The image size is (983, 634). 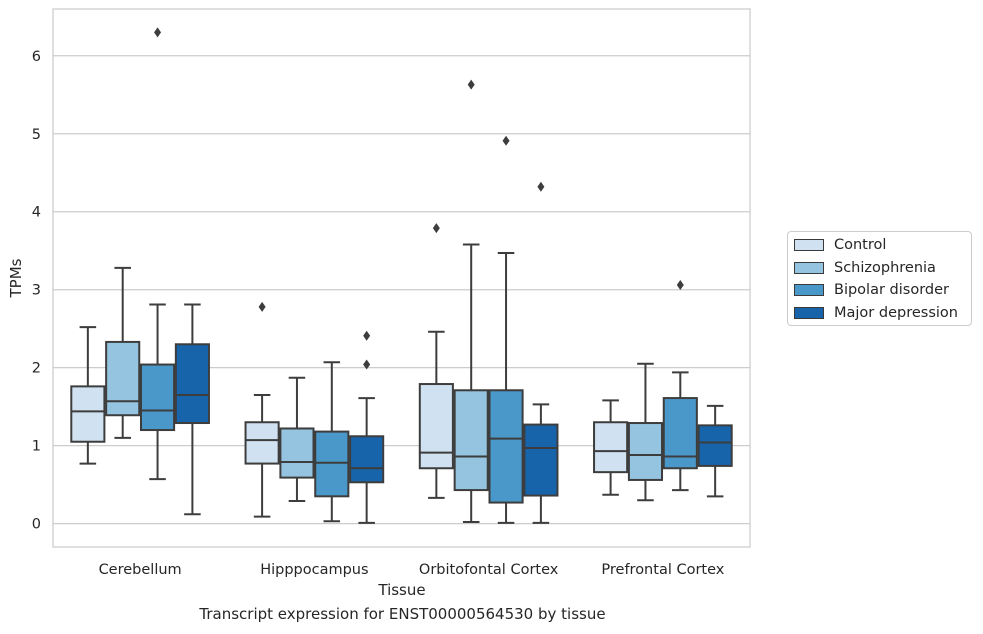 I want to click on y-tick-label: 6, so click(x=36, y=57).